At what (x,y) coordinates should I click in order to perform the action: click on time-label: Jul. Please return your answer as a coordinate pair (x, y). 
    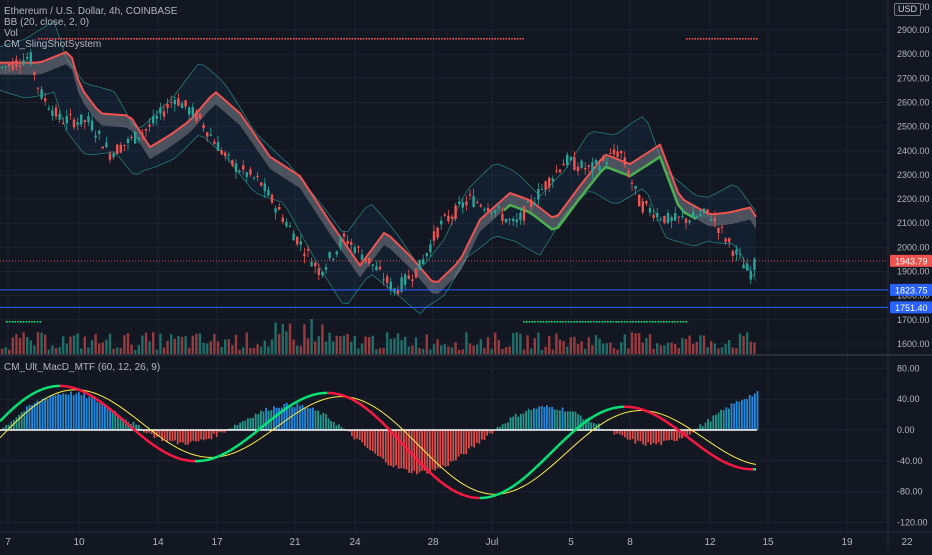
    Looking at the image, I should click on (492, 542).